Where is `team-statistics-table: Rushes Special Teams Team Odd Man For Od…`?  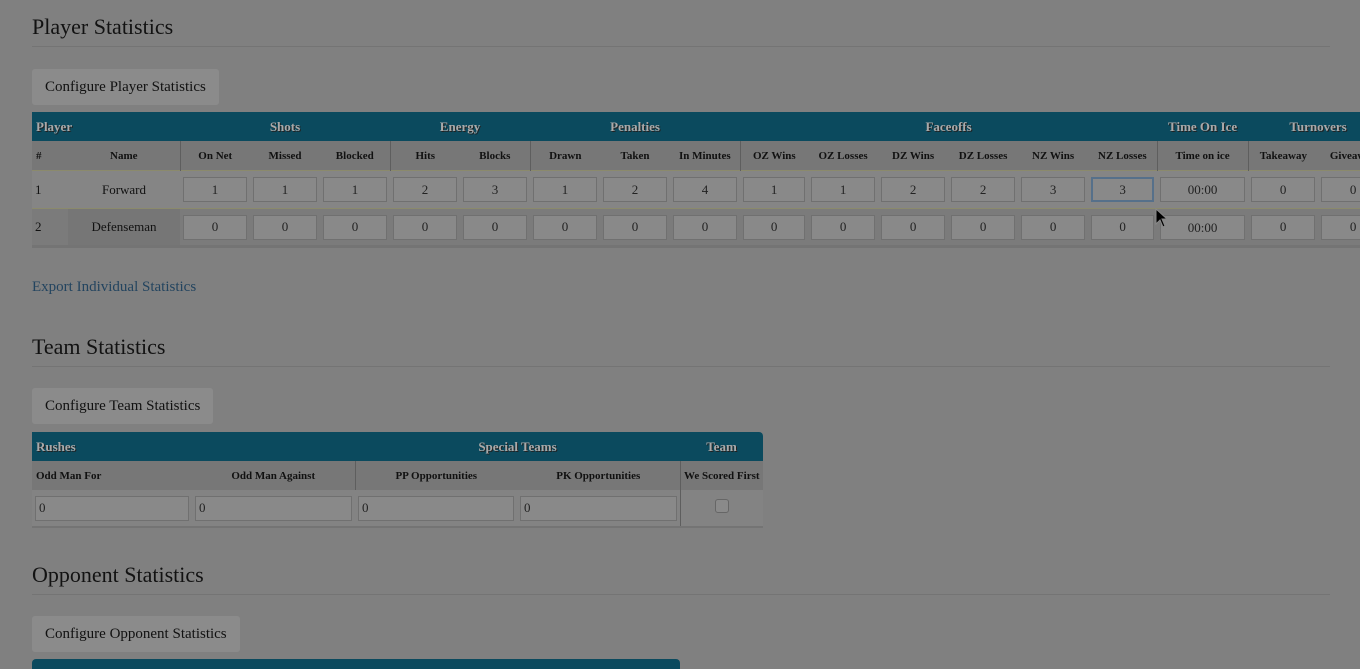 team-statistics-table: Rushes Special Teams Team Odd Man For Od… is located at coordinates (397, 480).